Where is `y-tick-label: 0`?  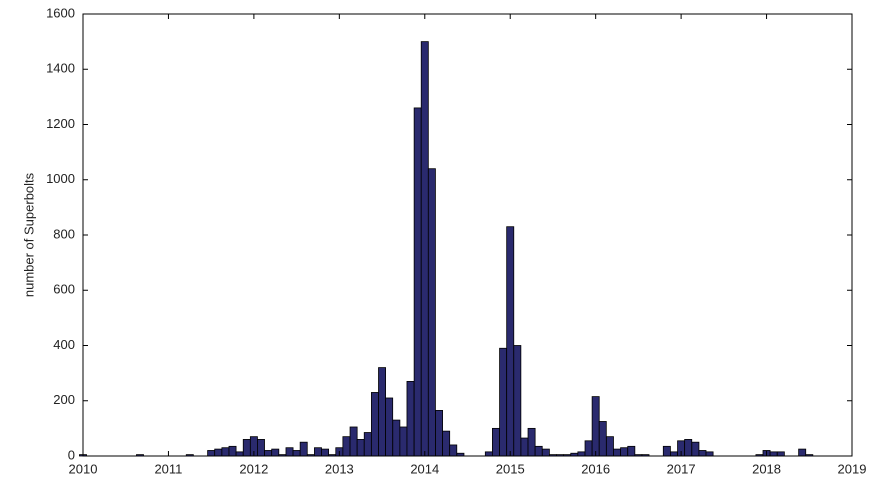 y-tick-label: 0 is located at coordinates (71, 454).